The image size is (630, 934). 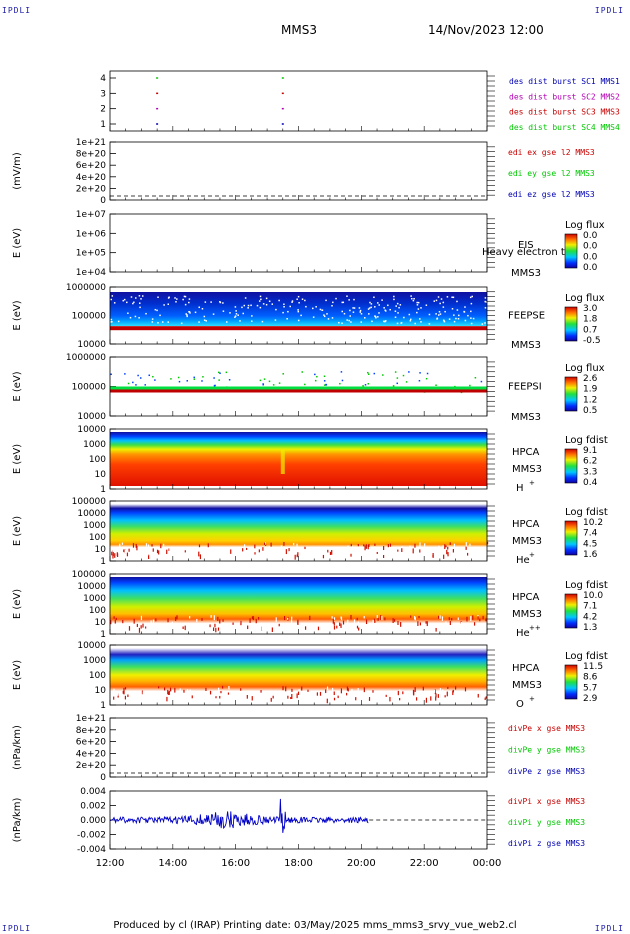 I want to click on ytick-edi-4: 8e+20, so click(x=91, y=155).